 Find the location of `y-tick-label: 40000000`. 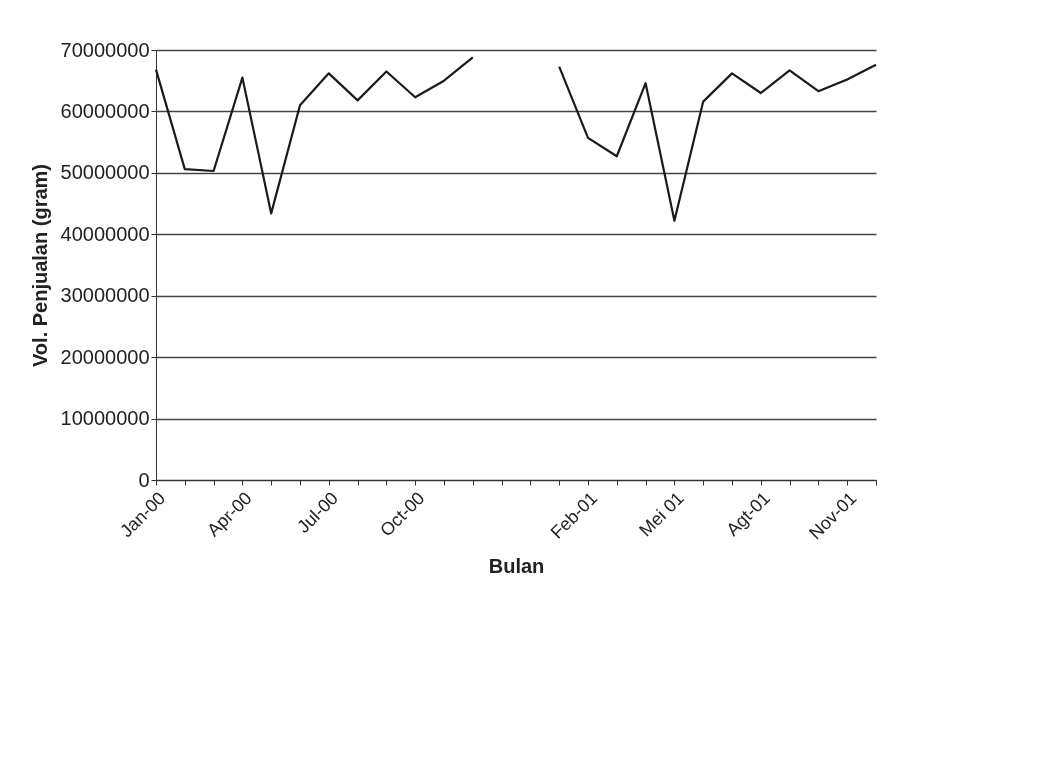

y-tick-label: 40000000 is located at coordinates (105, 233).